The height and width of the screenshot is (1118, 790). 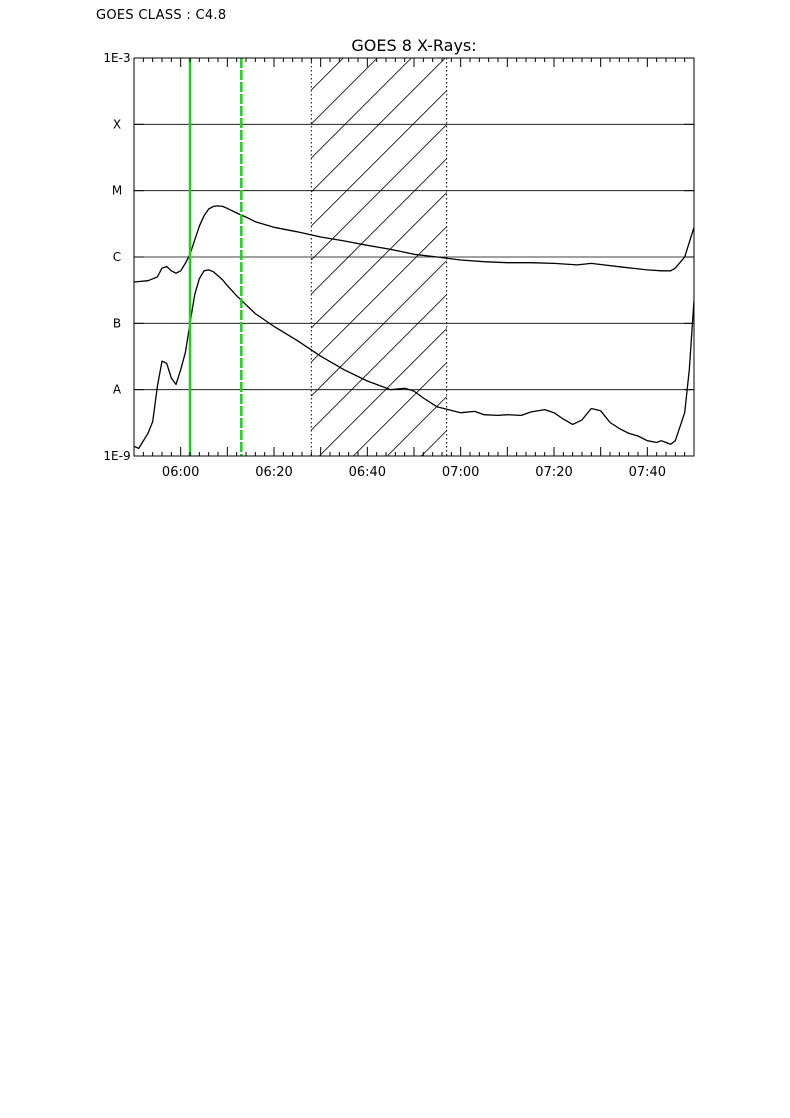 I want to click on y-tick-label: B, so click(x=117, y=323).